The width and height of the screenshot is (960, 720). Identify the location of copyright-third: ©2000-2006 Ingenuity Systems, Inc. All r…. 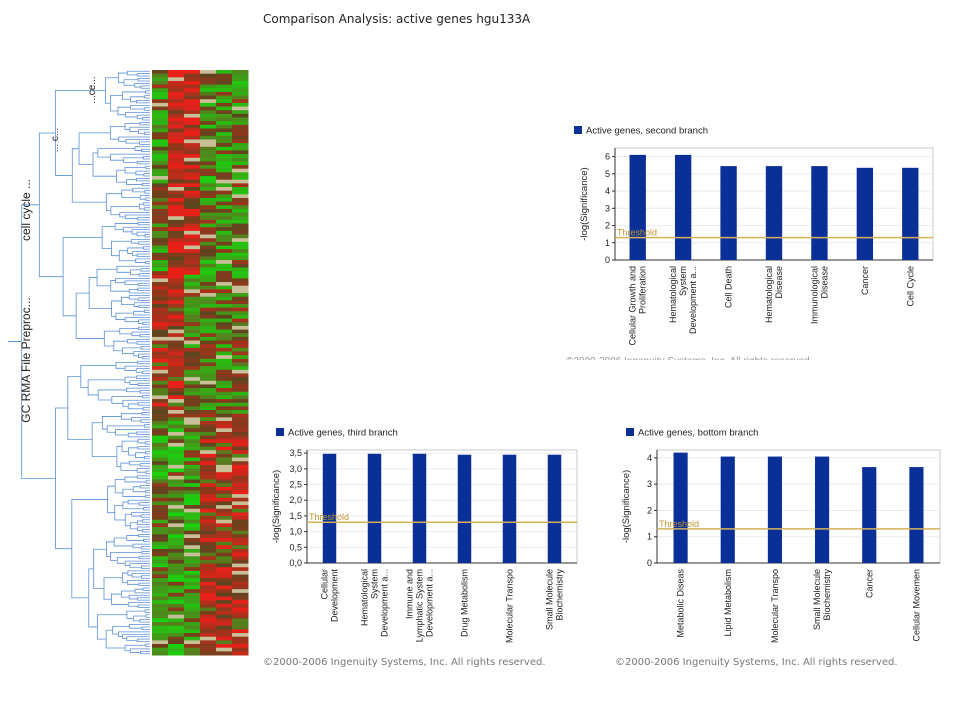
(404, 662).